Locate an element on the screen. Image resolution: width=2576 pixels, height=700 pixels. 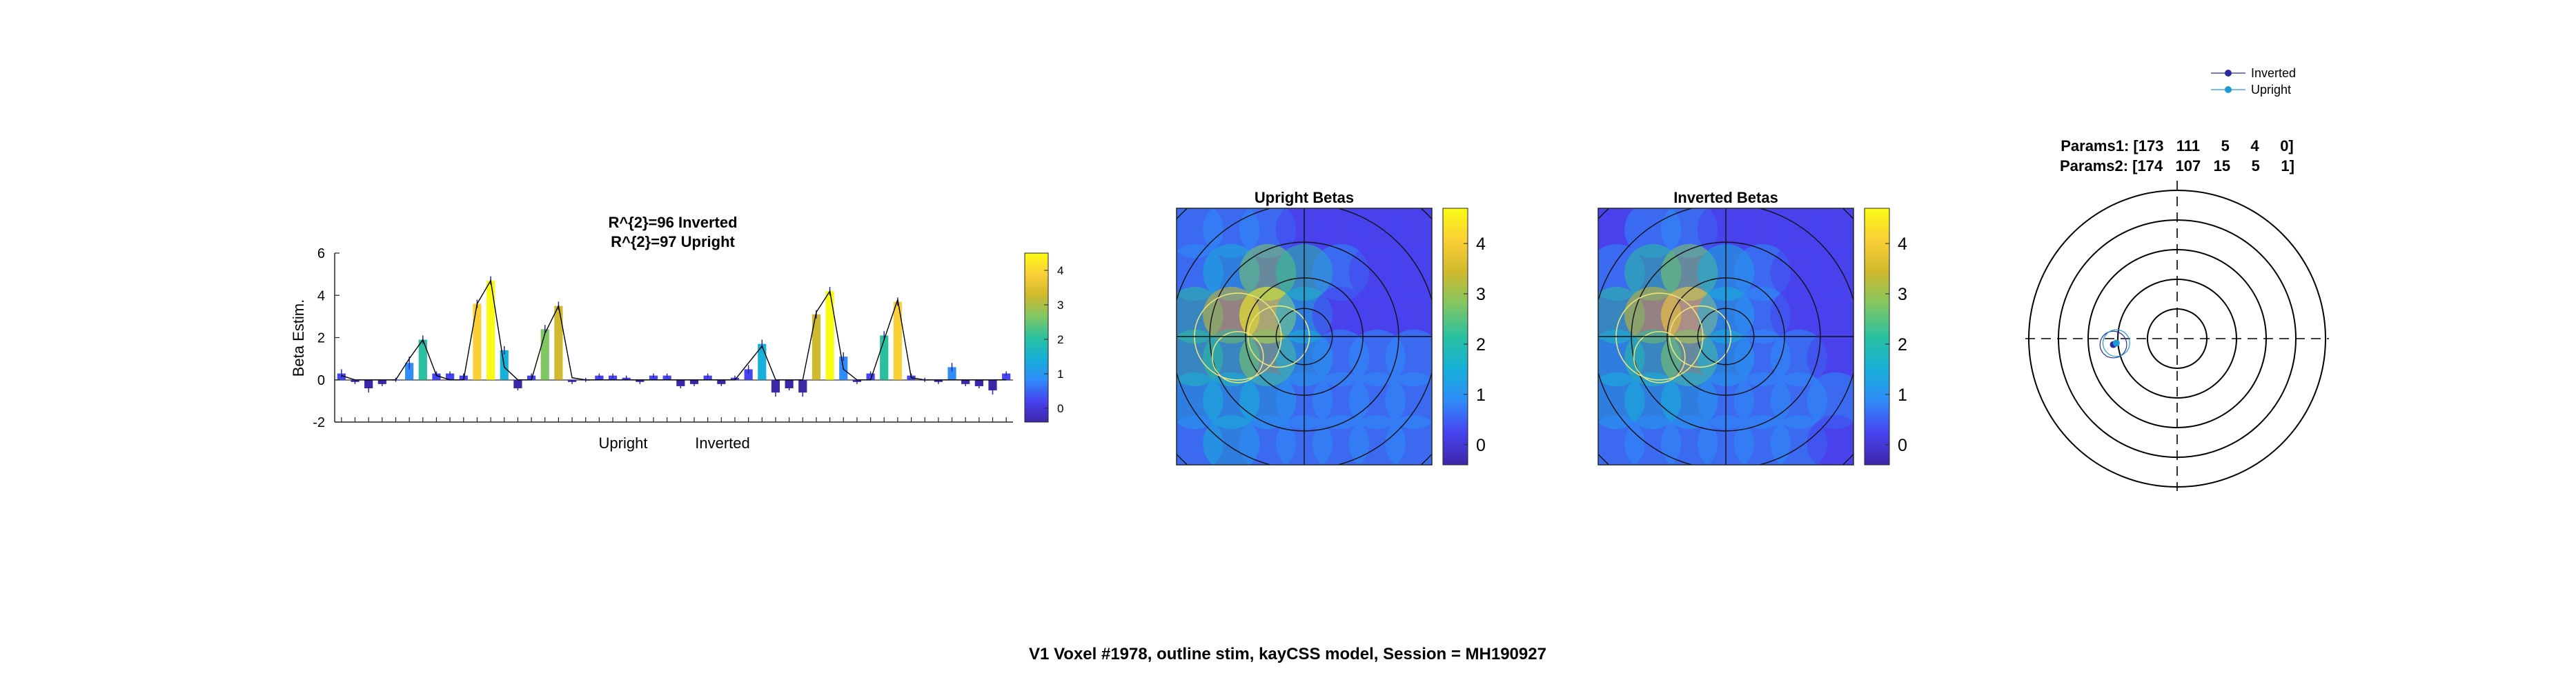
inverted-heatmap-title: Inverted Betas is located at coordinates (1725, 197).